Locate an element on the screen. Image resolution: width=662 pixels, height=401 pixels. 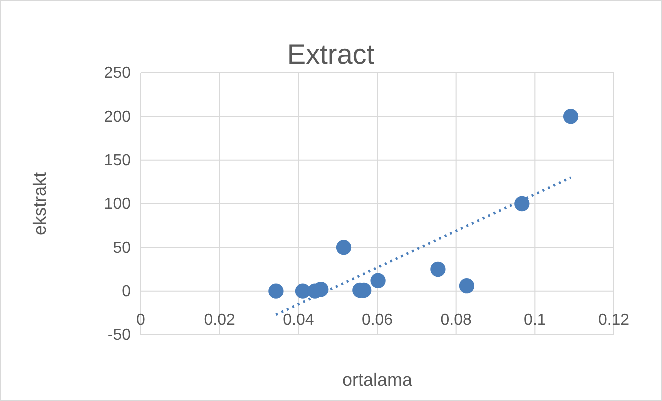
x-tick-label: 0.08 is located at coordinates (456, 320).